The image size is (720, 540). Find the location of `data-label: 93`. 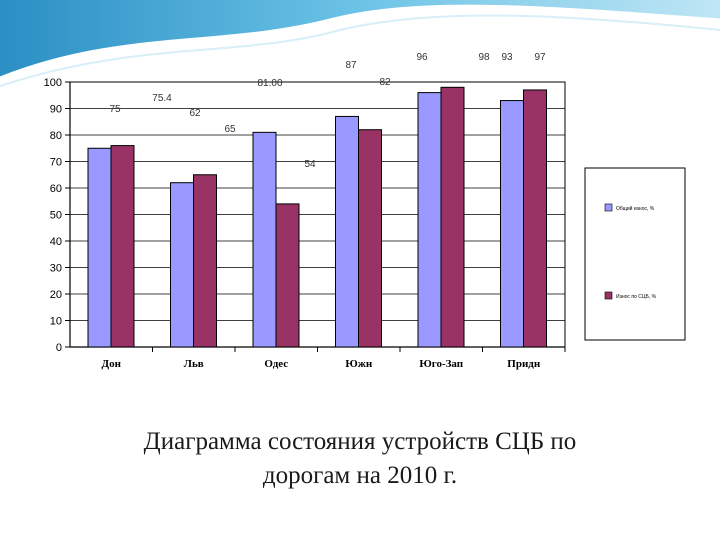

data-label: 93 is located at coordinates (507, 57).